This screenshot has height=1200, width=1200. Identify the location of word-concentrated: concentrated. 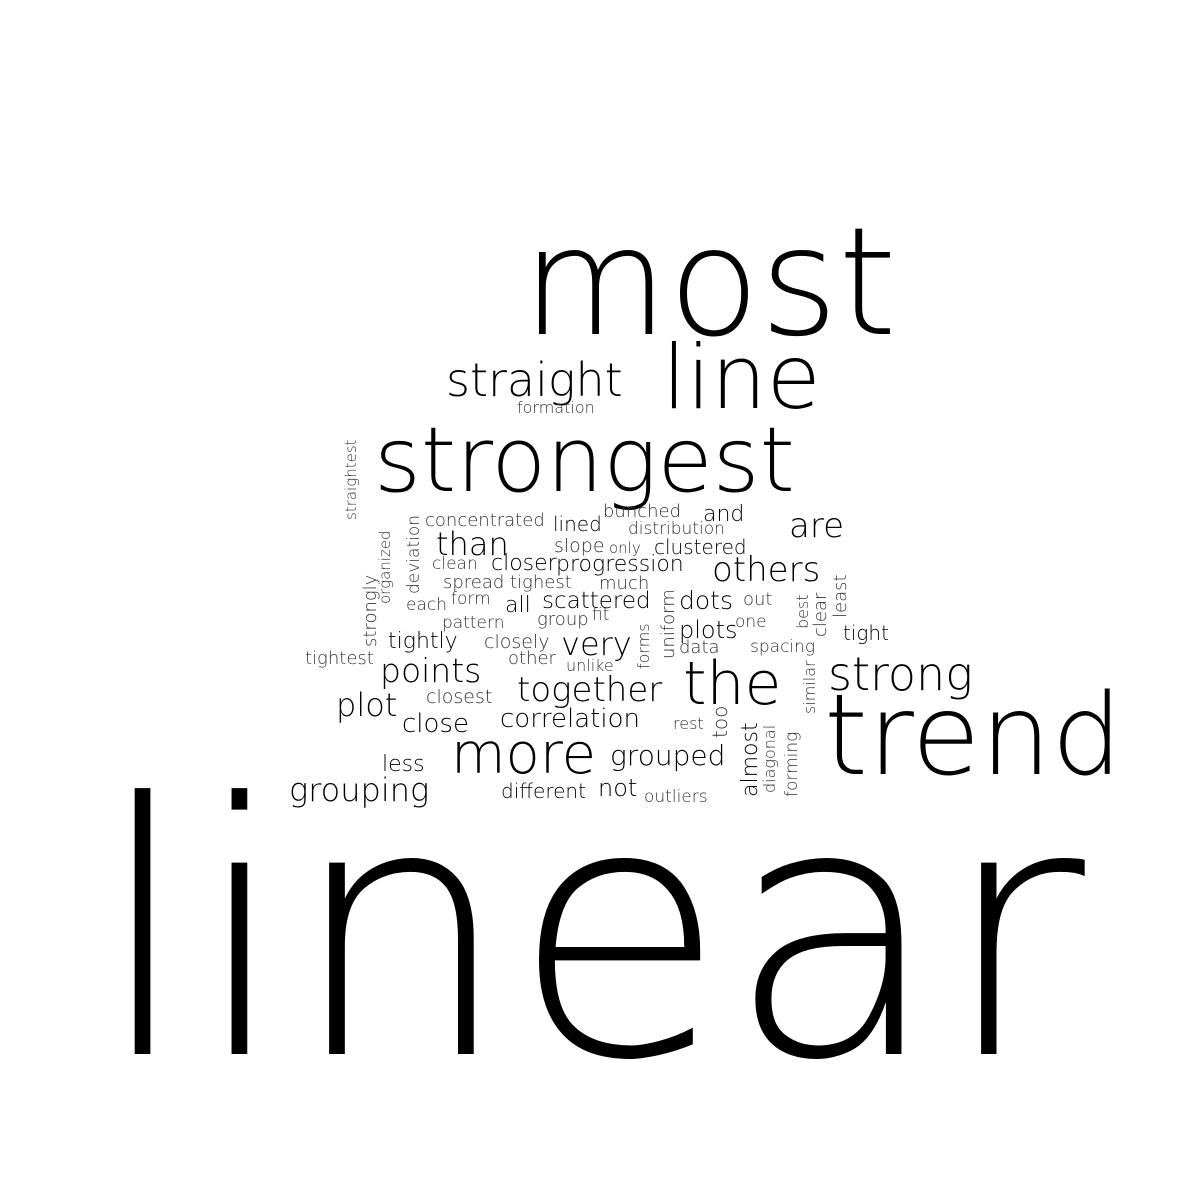
(485, 520).